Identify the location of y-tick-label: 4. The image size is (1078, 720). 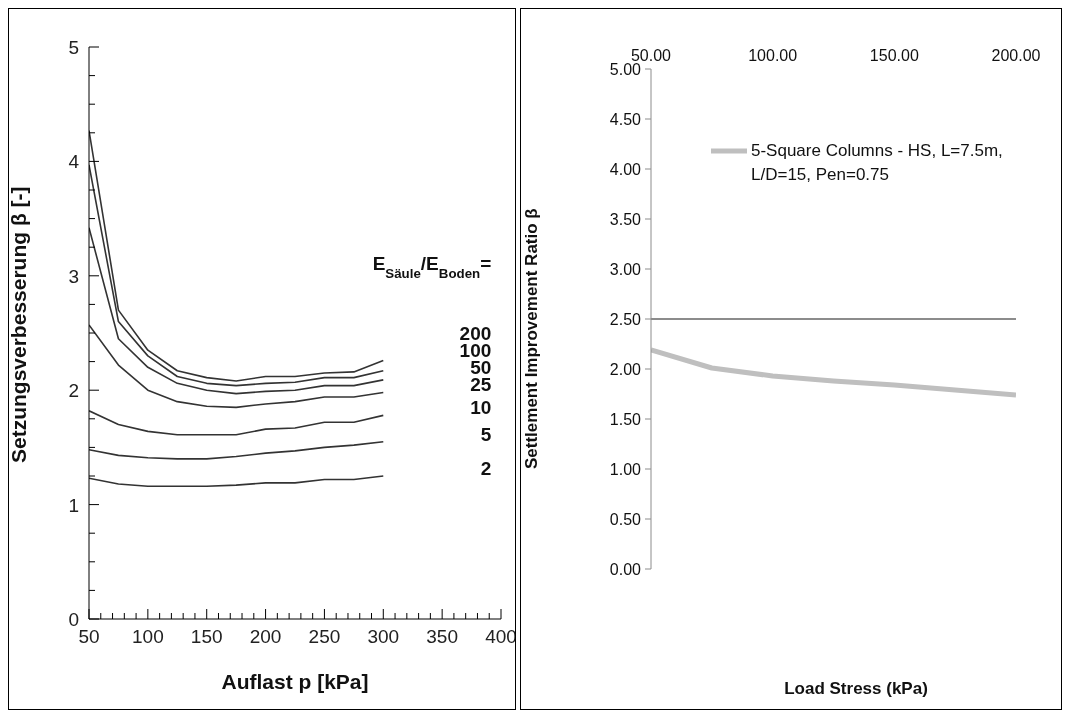
(74, 162).